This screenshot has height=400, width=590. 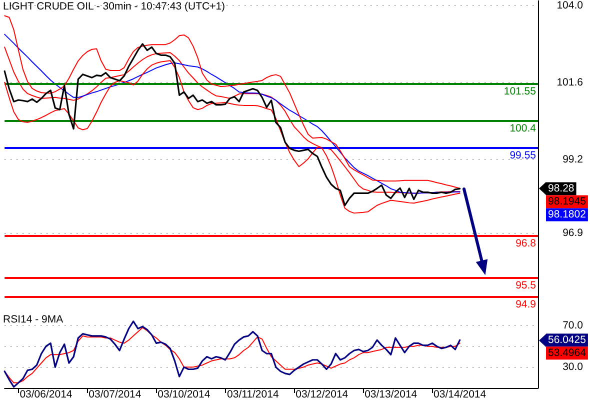 What do you see at coordinates (567, 340) in the screenshot?
I see `text: 56.0425` at bounding box center [567, 340].